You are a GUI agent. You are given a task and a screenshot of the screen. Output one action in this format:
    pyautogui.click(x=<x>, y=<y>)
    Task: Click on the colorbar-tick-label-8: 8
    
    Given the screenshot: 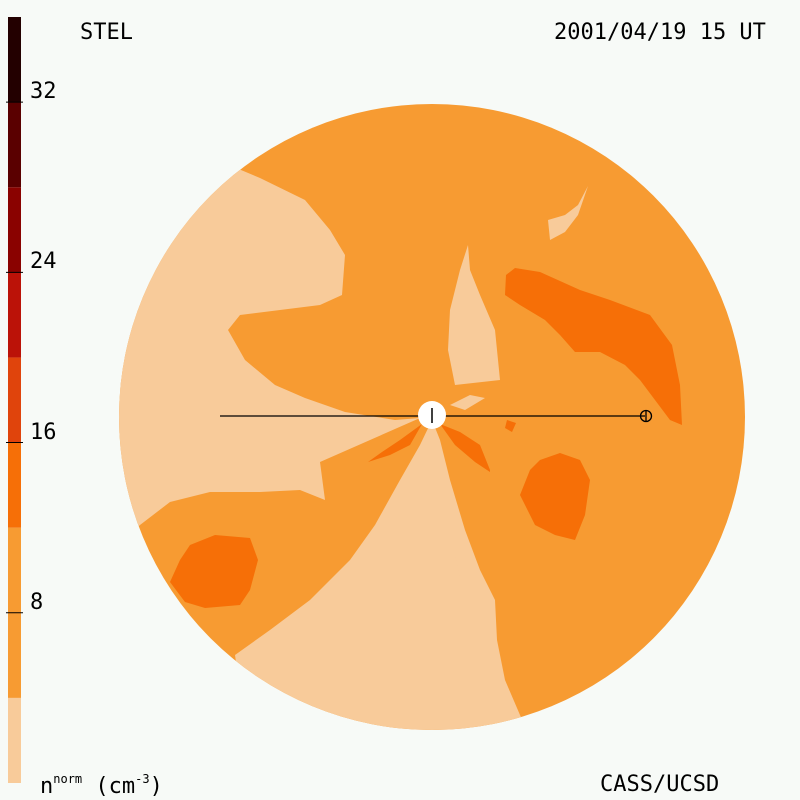 What is the action you would take?
    pyautogui.click(x=37, y=602)
    